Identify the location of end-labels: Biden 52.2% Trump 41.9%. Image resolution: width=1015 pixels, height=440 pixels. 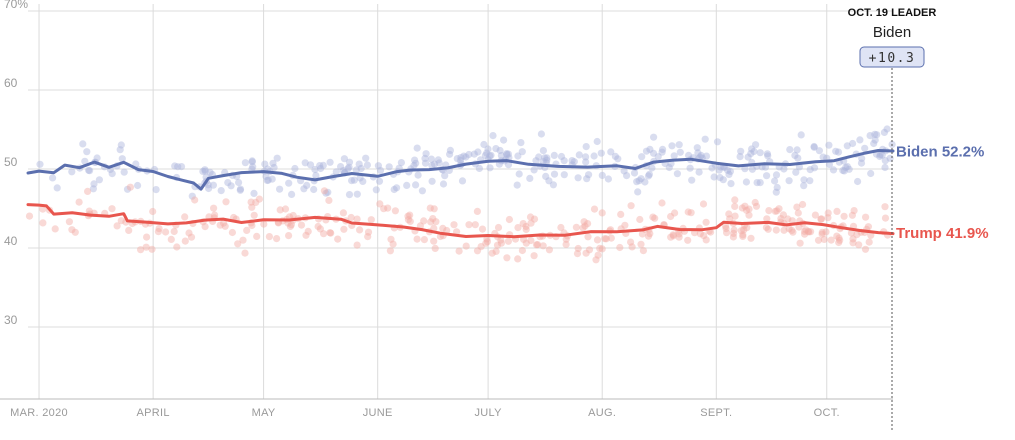
(942, 193).